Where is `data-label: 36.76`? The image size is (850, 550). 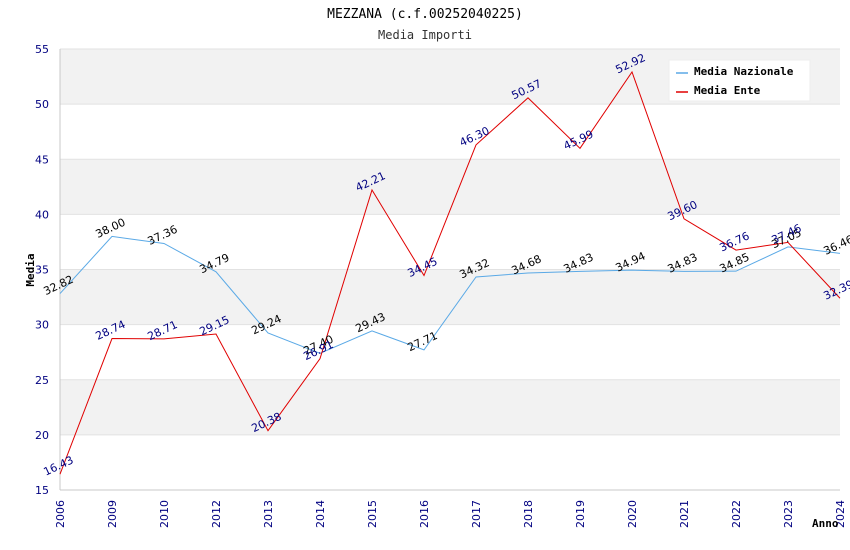 data-label: 36.76 is located at coordinates (734, 241).